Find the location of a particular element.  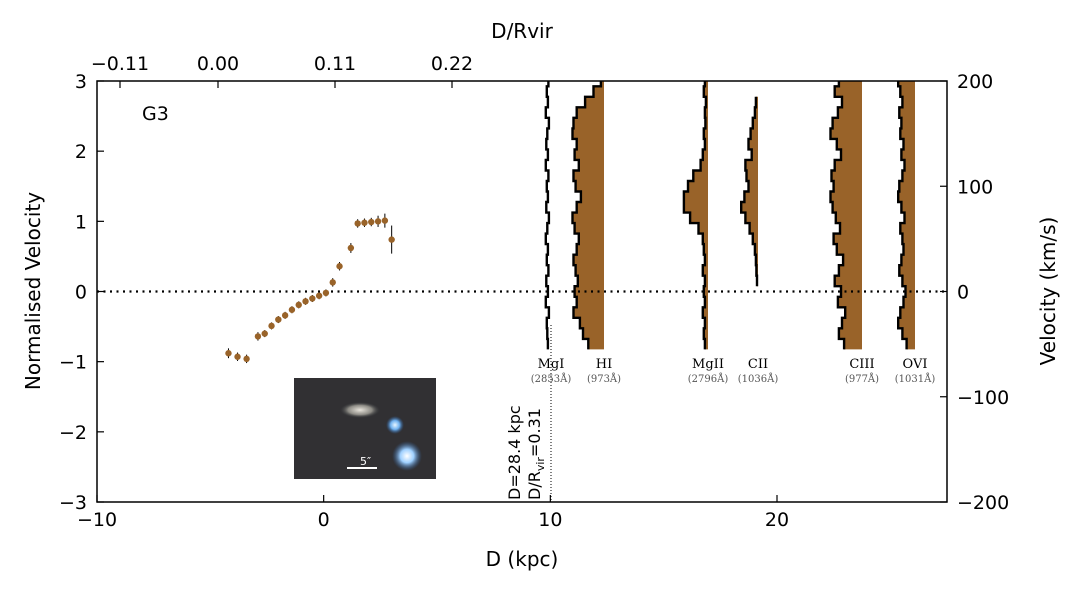

right-y-tick-label: 0 is located at coordinates (963, 293).